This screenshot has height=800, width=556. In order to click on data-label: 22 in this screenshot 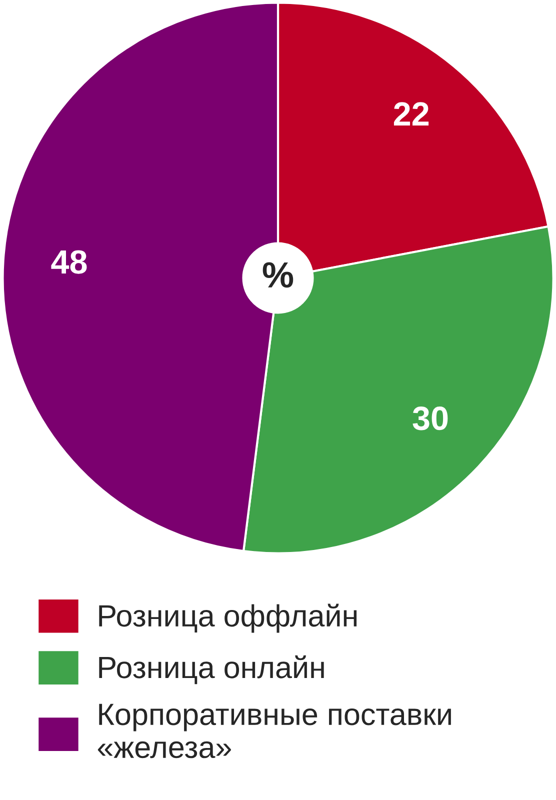, I will do `click(411, 114)`.